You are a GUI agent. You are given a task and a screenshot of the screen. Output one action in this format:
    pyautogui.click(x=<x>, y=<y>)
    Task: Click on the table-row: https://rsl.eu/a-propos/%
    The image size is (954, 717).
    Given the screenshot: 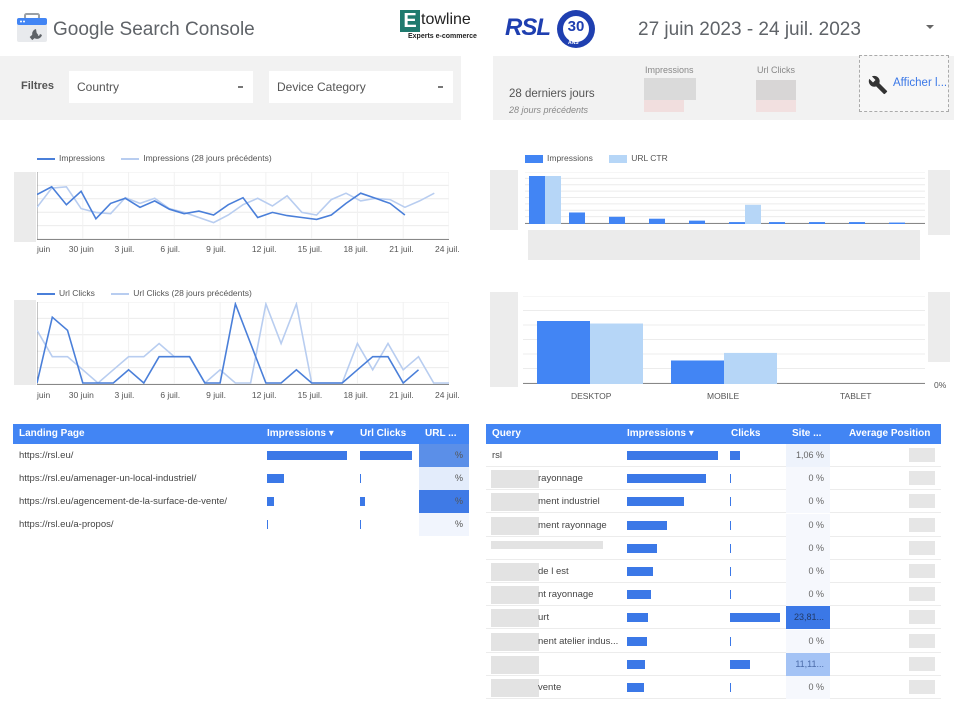 What is the action you would take?
    pyautogui.click(x=241, y=524)
    